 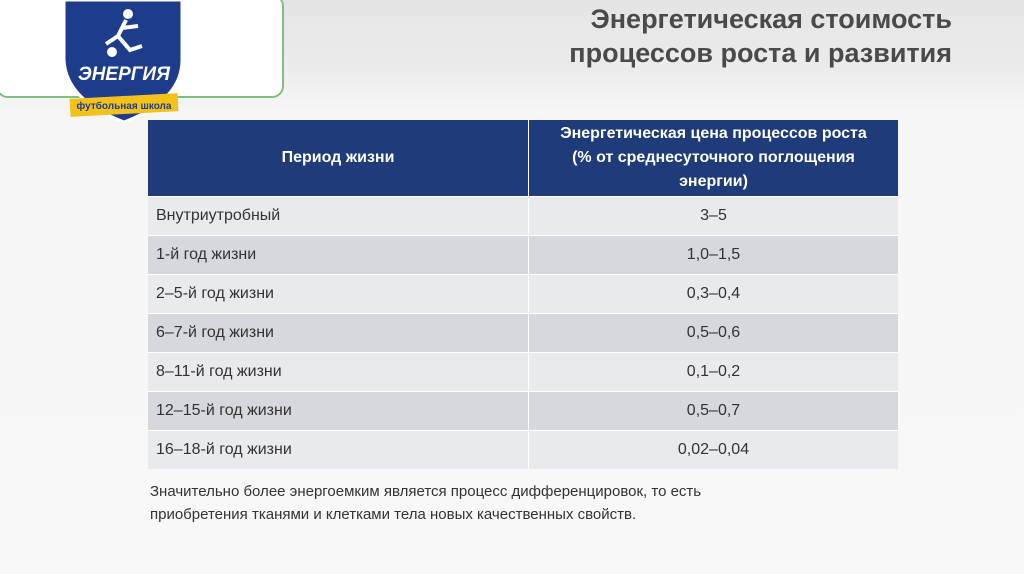 What do you see at coordinates (713, 449) in the screenshot?
I see `table-cell: 0,02–0,04` at bounding box center [713, 449].